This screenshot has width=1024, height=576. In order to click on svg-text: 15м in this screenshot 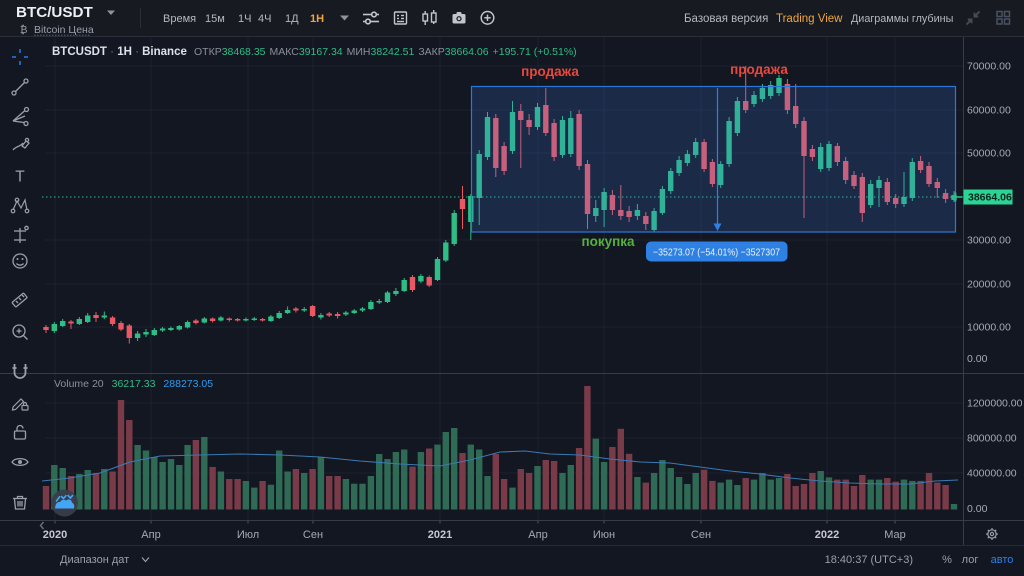, I will do `click(215, 19)`.